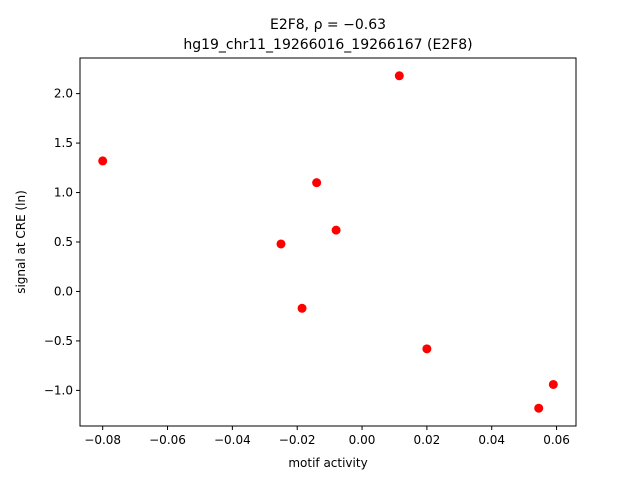 The image size is (640, 480). I want to click on y-tick-label: 2.0, so click(63, 94).